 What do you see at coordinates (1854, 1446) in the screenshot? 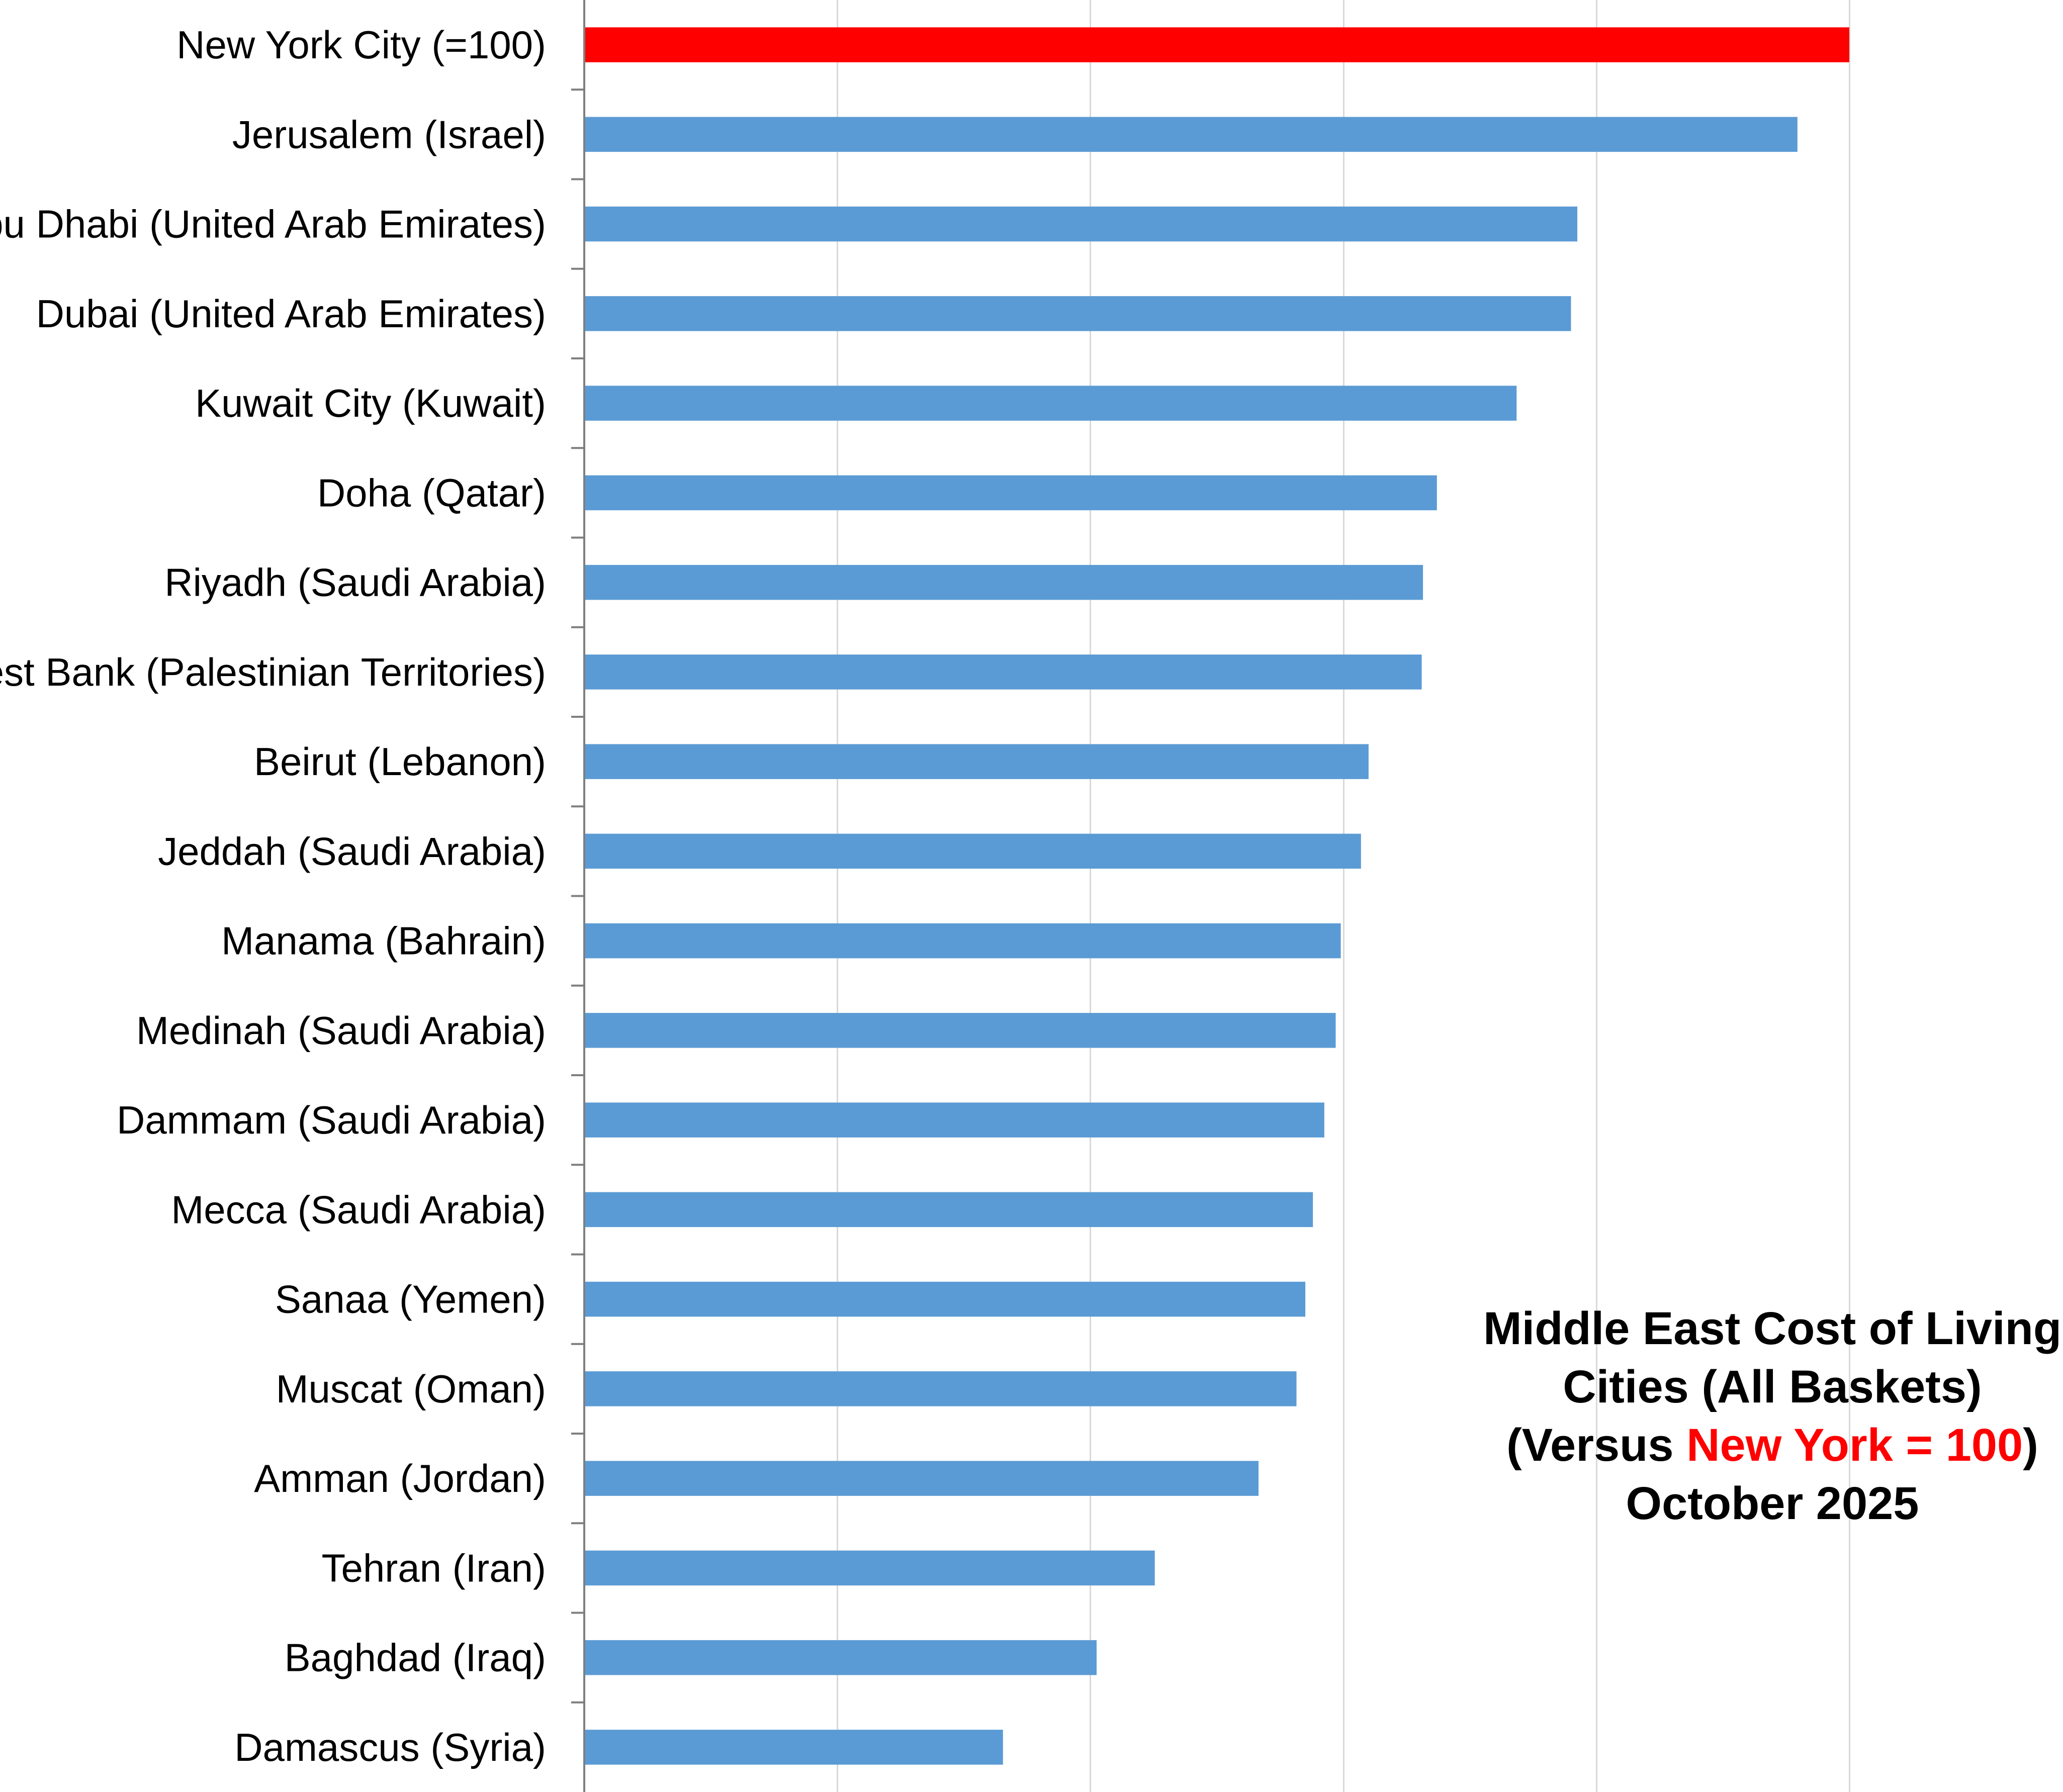
I see `chart-title-highlight: New York = 100` at bounding box center [1854, 1446].